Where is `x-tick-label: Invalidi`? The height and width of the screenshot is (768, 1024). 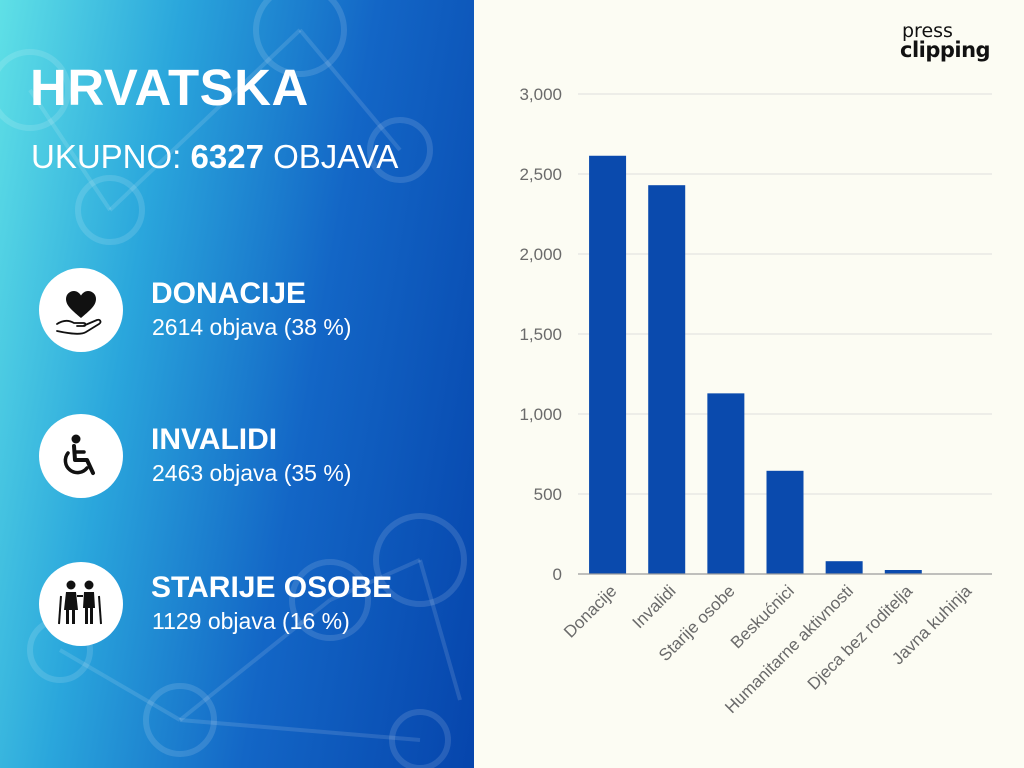 x-tick-label: Invalidi is located at coordinates (654, 606).